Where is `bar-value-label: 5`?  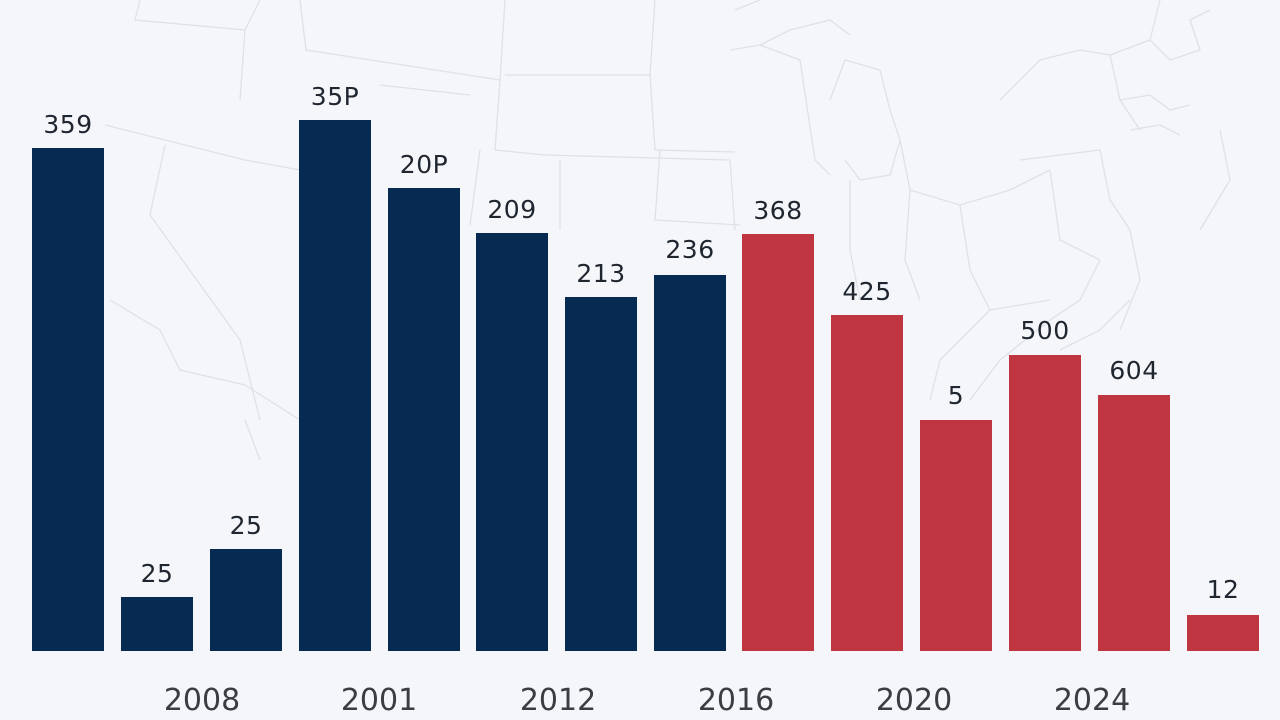
bar-value-label: 5 is located at coordinates (956, 395).